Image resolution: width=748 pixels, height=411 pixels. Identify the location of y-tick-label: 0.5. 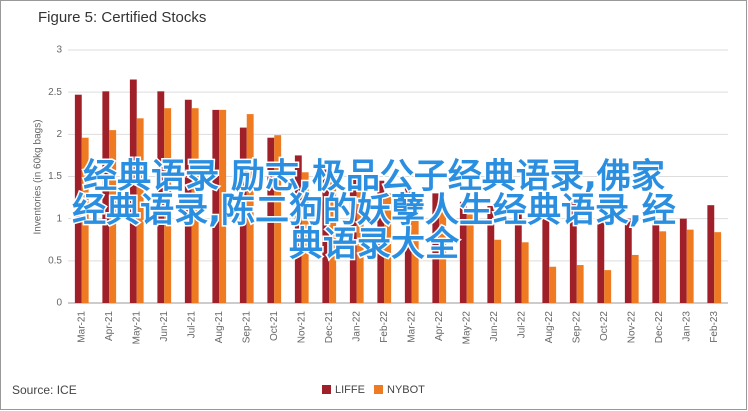
(55, 260).